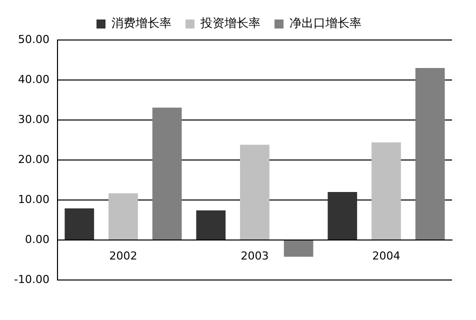 The image size is (476, 320). What do you see at coordinates (123, 255) in the screenshot?
I see `x-tick-label: 2002` at bounding box center [123, 255].